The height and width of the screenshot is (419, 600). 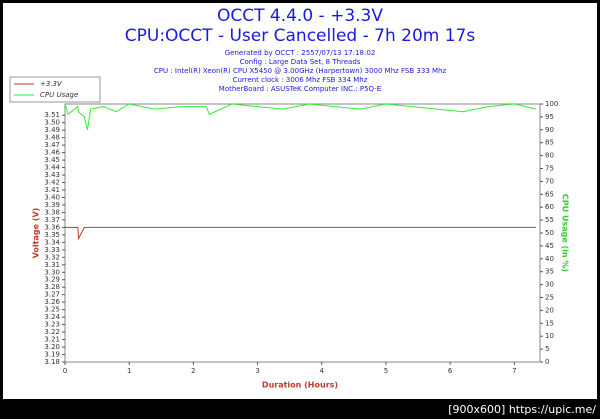 I want to click on y-tick-label: 3.24, so click(x=52, y=317).